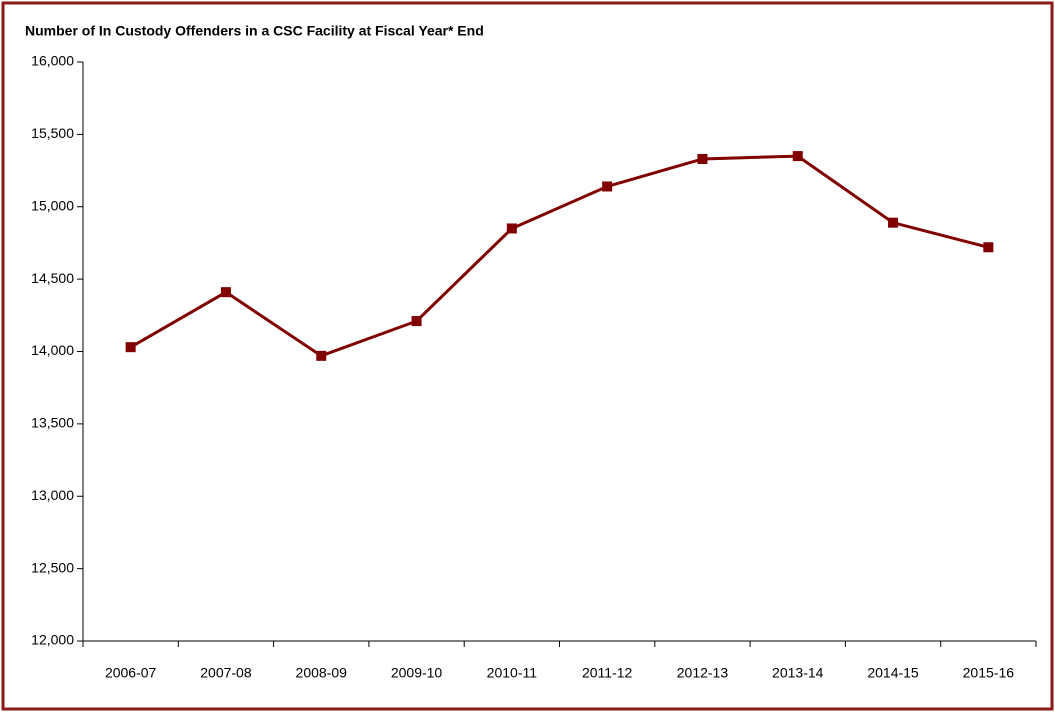 This screenshot has height=712, width=1055. What do you see at coordinates (52, 278) in the screenshot?
I see `y-tick-label: 14,500` at bounding box center [52, 278].